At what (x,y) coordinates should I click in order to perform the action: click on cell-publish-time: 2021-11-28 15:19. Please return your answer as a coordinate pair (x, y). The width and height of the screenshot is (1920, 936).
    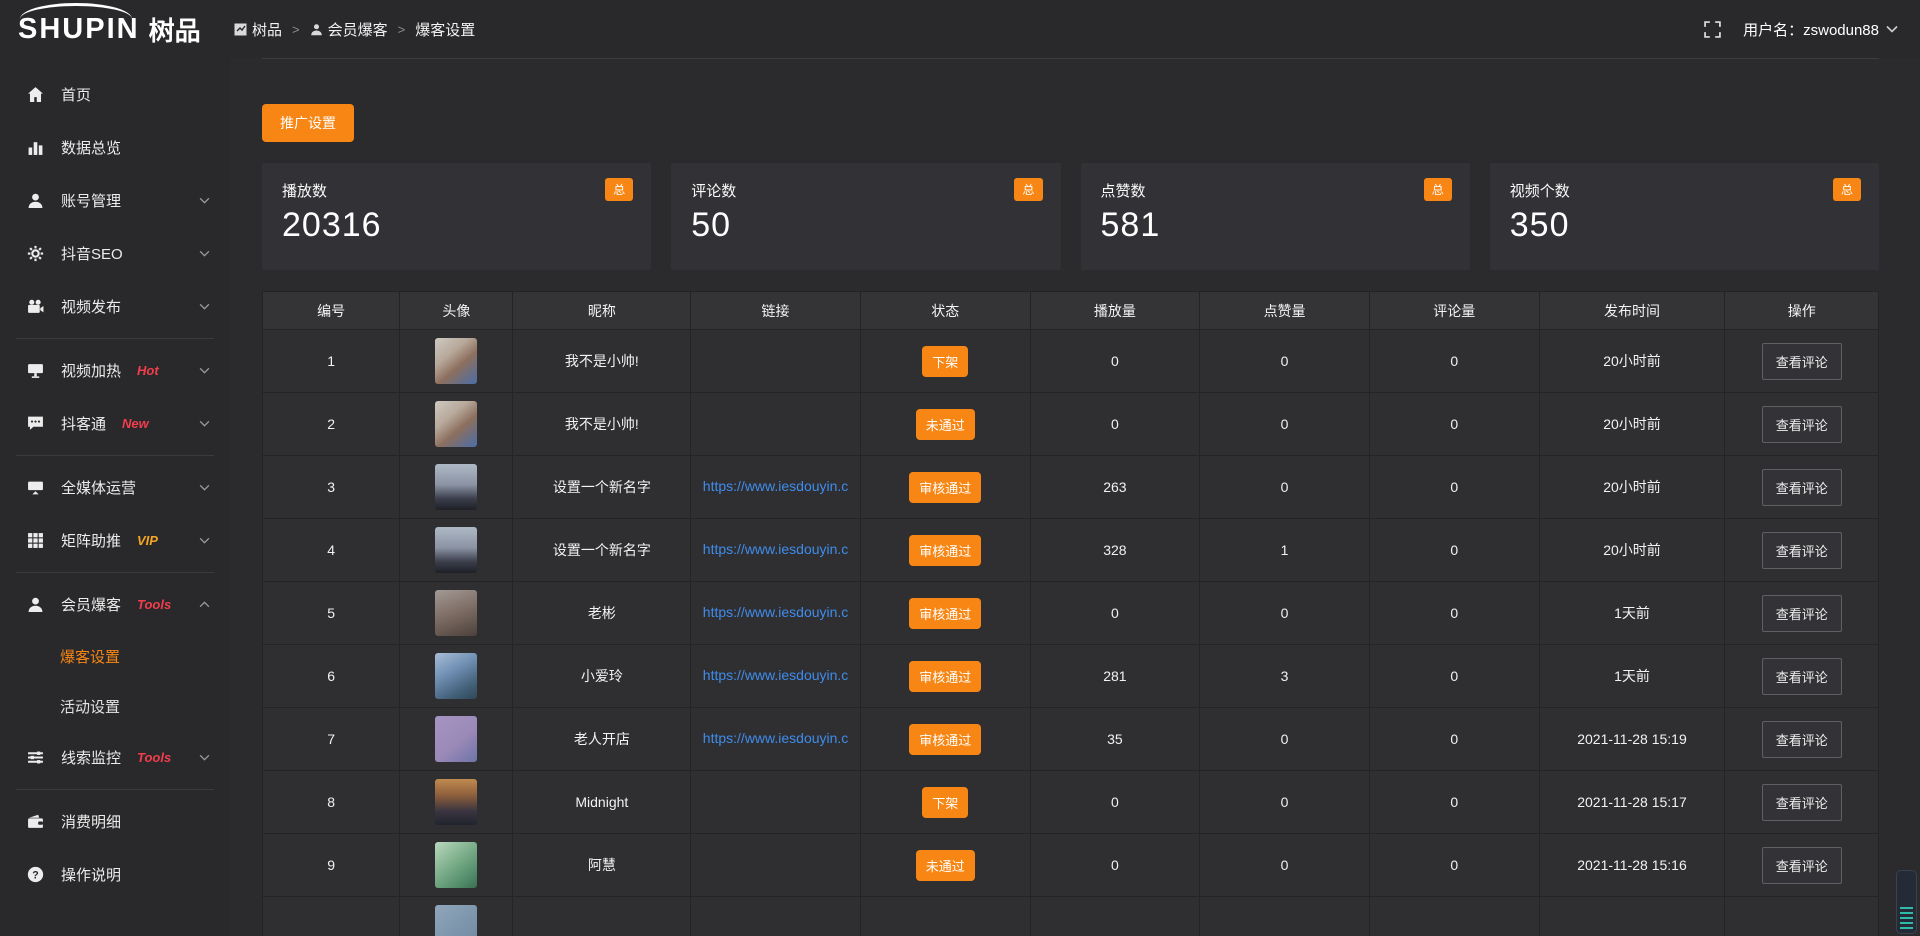
    Looking at the image, I should click on (1632, 739).